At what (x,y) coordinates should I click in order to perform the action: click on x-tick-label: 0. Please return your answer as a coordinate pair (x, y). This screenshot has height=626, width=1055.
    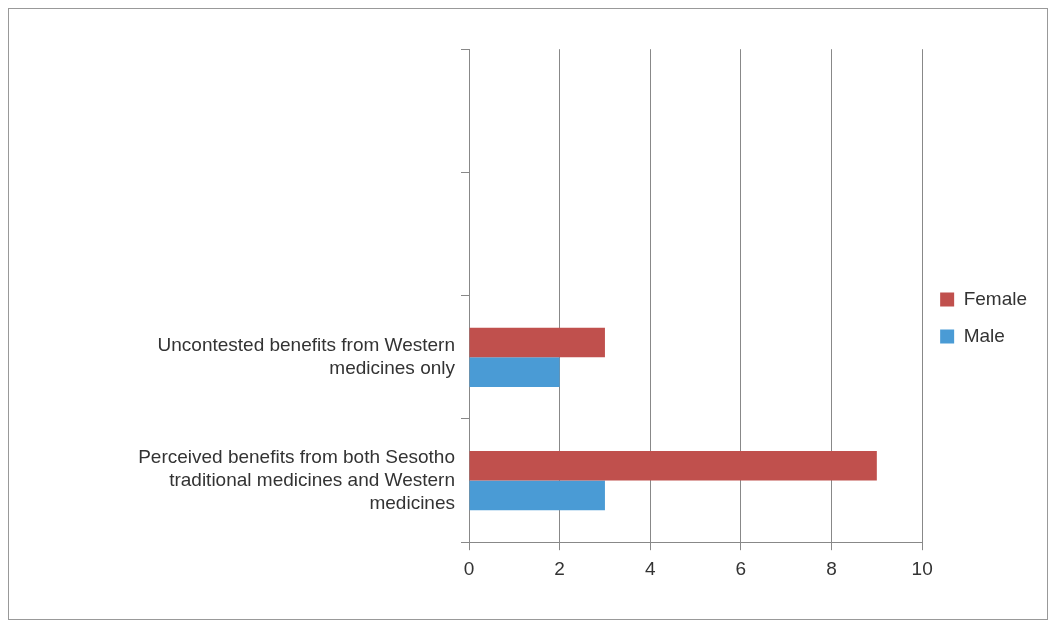
    Looking at the image, I should click on (469, 568).